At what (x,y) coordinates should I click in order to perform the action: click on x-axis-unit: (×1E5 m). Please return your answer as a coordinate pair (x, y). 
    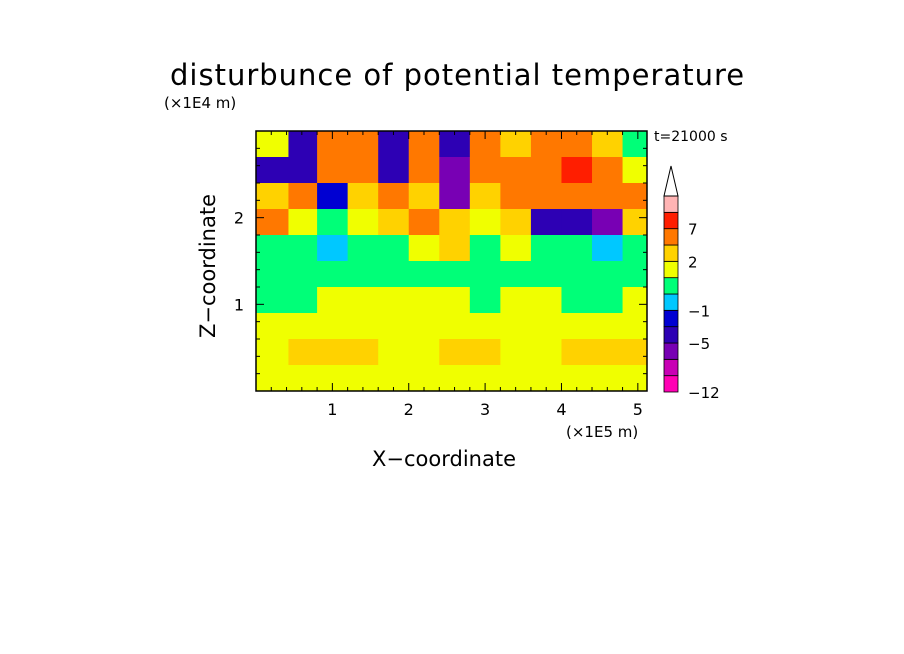
    Looking at the image, I should click on (602, 432).